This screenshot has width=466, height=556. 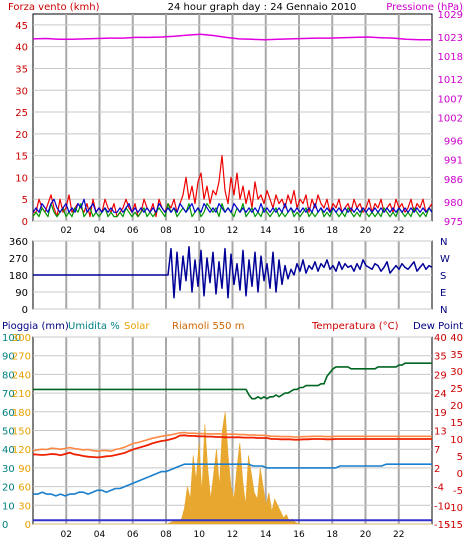 What do you see at coordinates (440, 394) in the screenshot?
I see `temp-tick-label: 24` at bounding box center [440, 394].